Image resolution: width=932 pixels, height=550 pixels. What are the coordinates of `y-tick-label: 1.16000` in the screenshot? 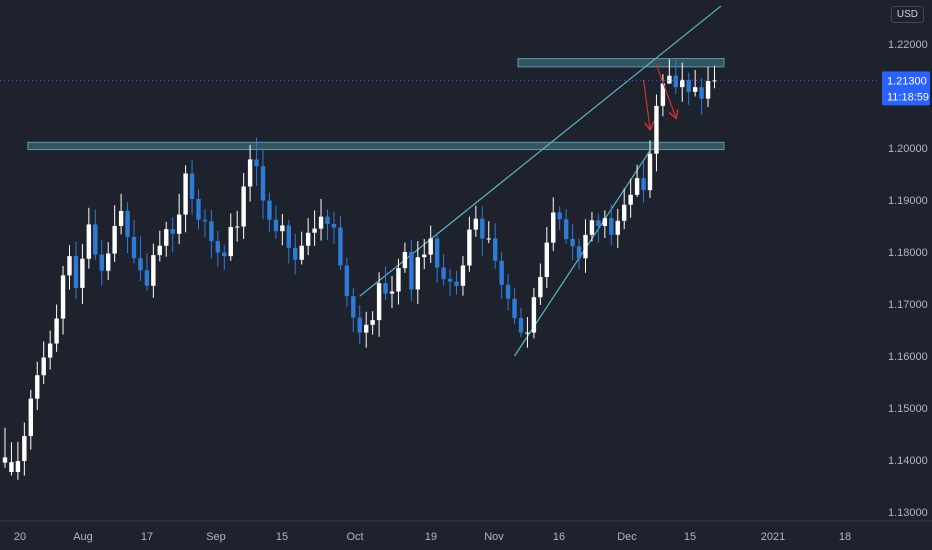 It's located at (908, 357).